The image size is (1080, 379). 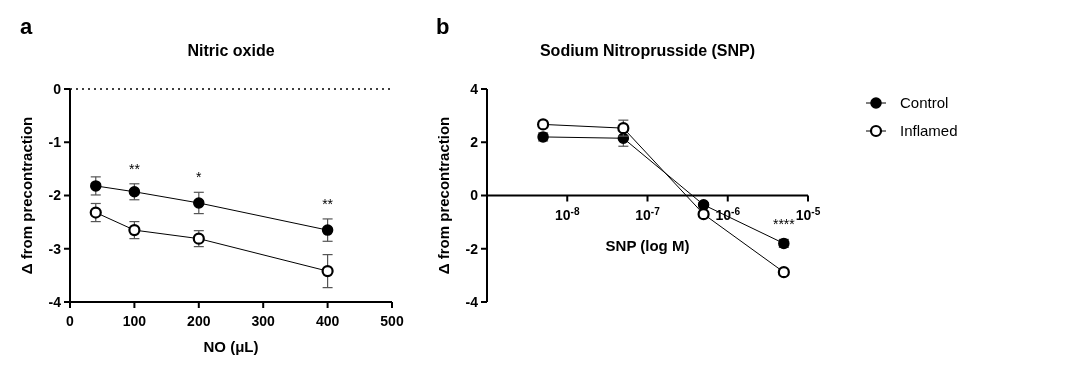 What do you see at coordinates (199, 321) in the screenshot?
I see `x-tick-label: 200` at bounding box center [199, 321].